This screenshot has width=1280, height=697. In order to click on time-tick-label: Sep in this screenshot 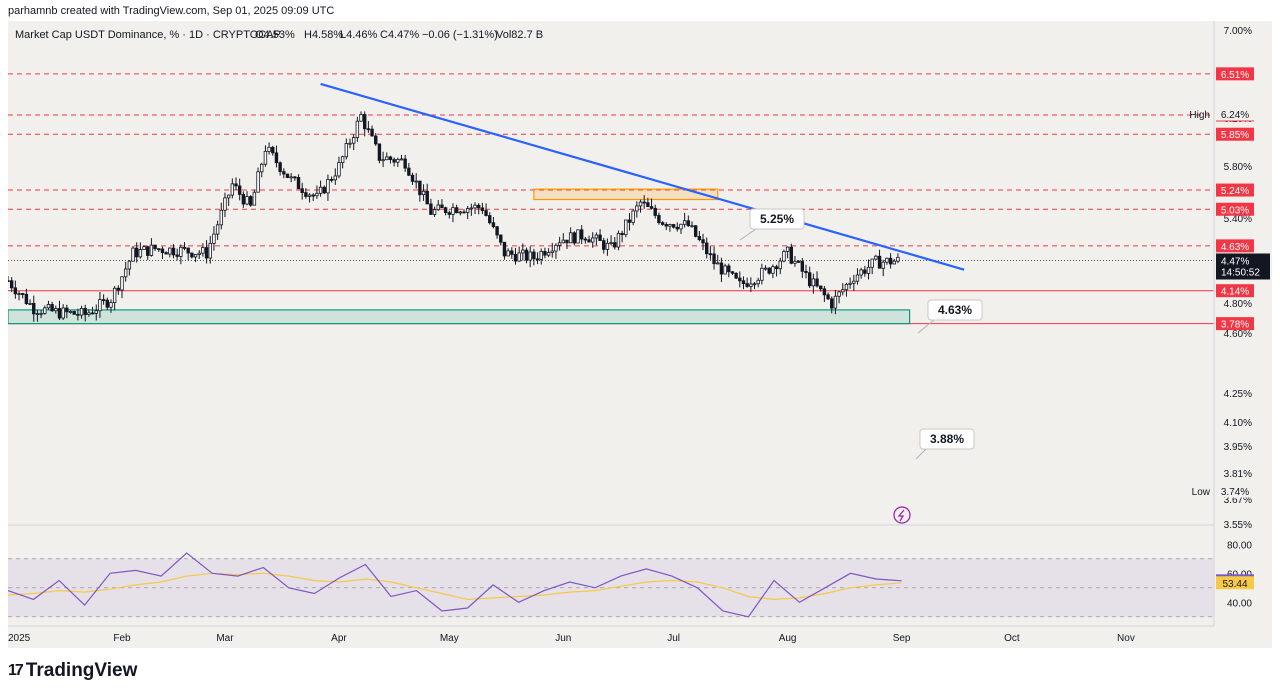, I will do `click(902, 638)`.